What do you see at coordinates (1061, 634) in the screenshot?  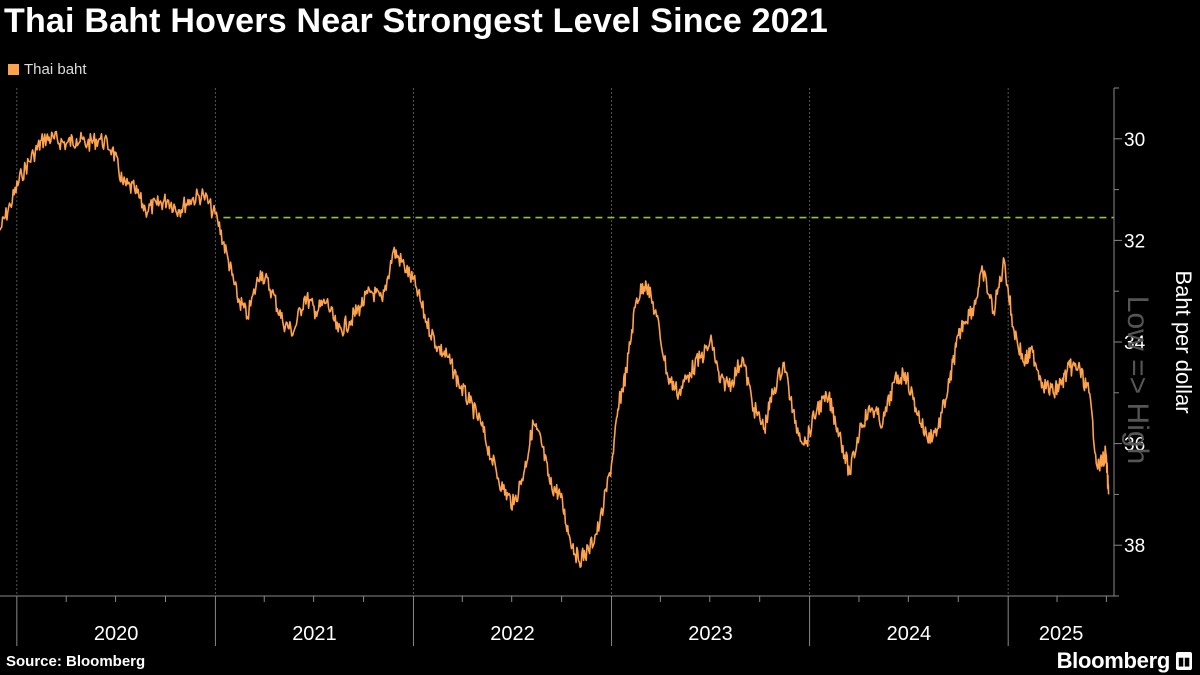 I see `x-tick-label-2025: 2025` at bounding box center [1061, 634].